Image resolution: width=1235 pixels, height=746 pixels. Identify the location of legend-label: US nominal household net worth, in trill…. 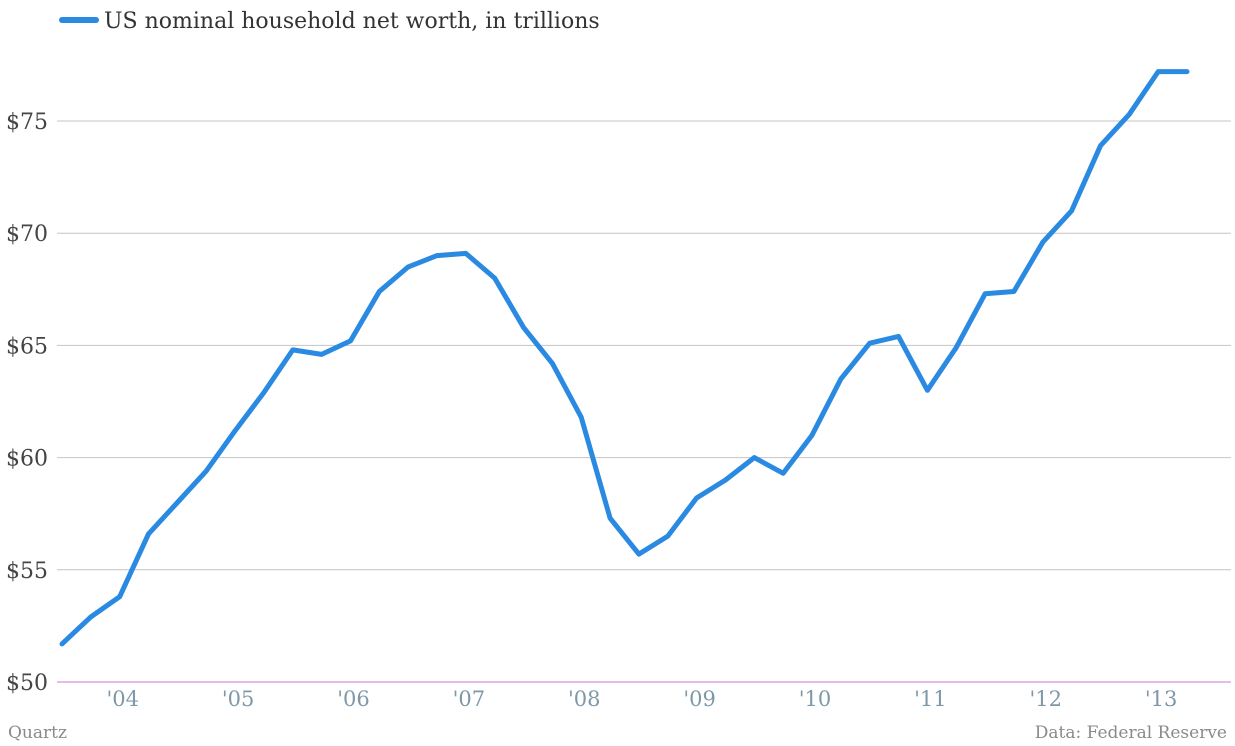
(352, 21).